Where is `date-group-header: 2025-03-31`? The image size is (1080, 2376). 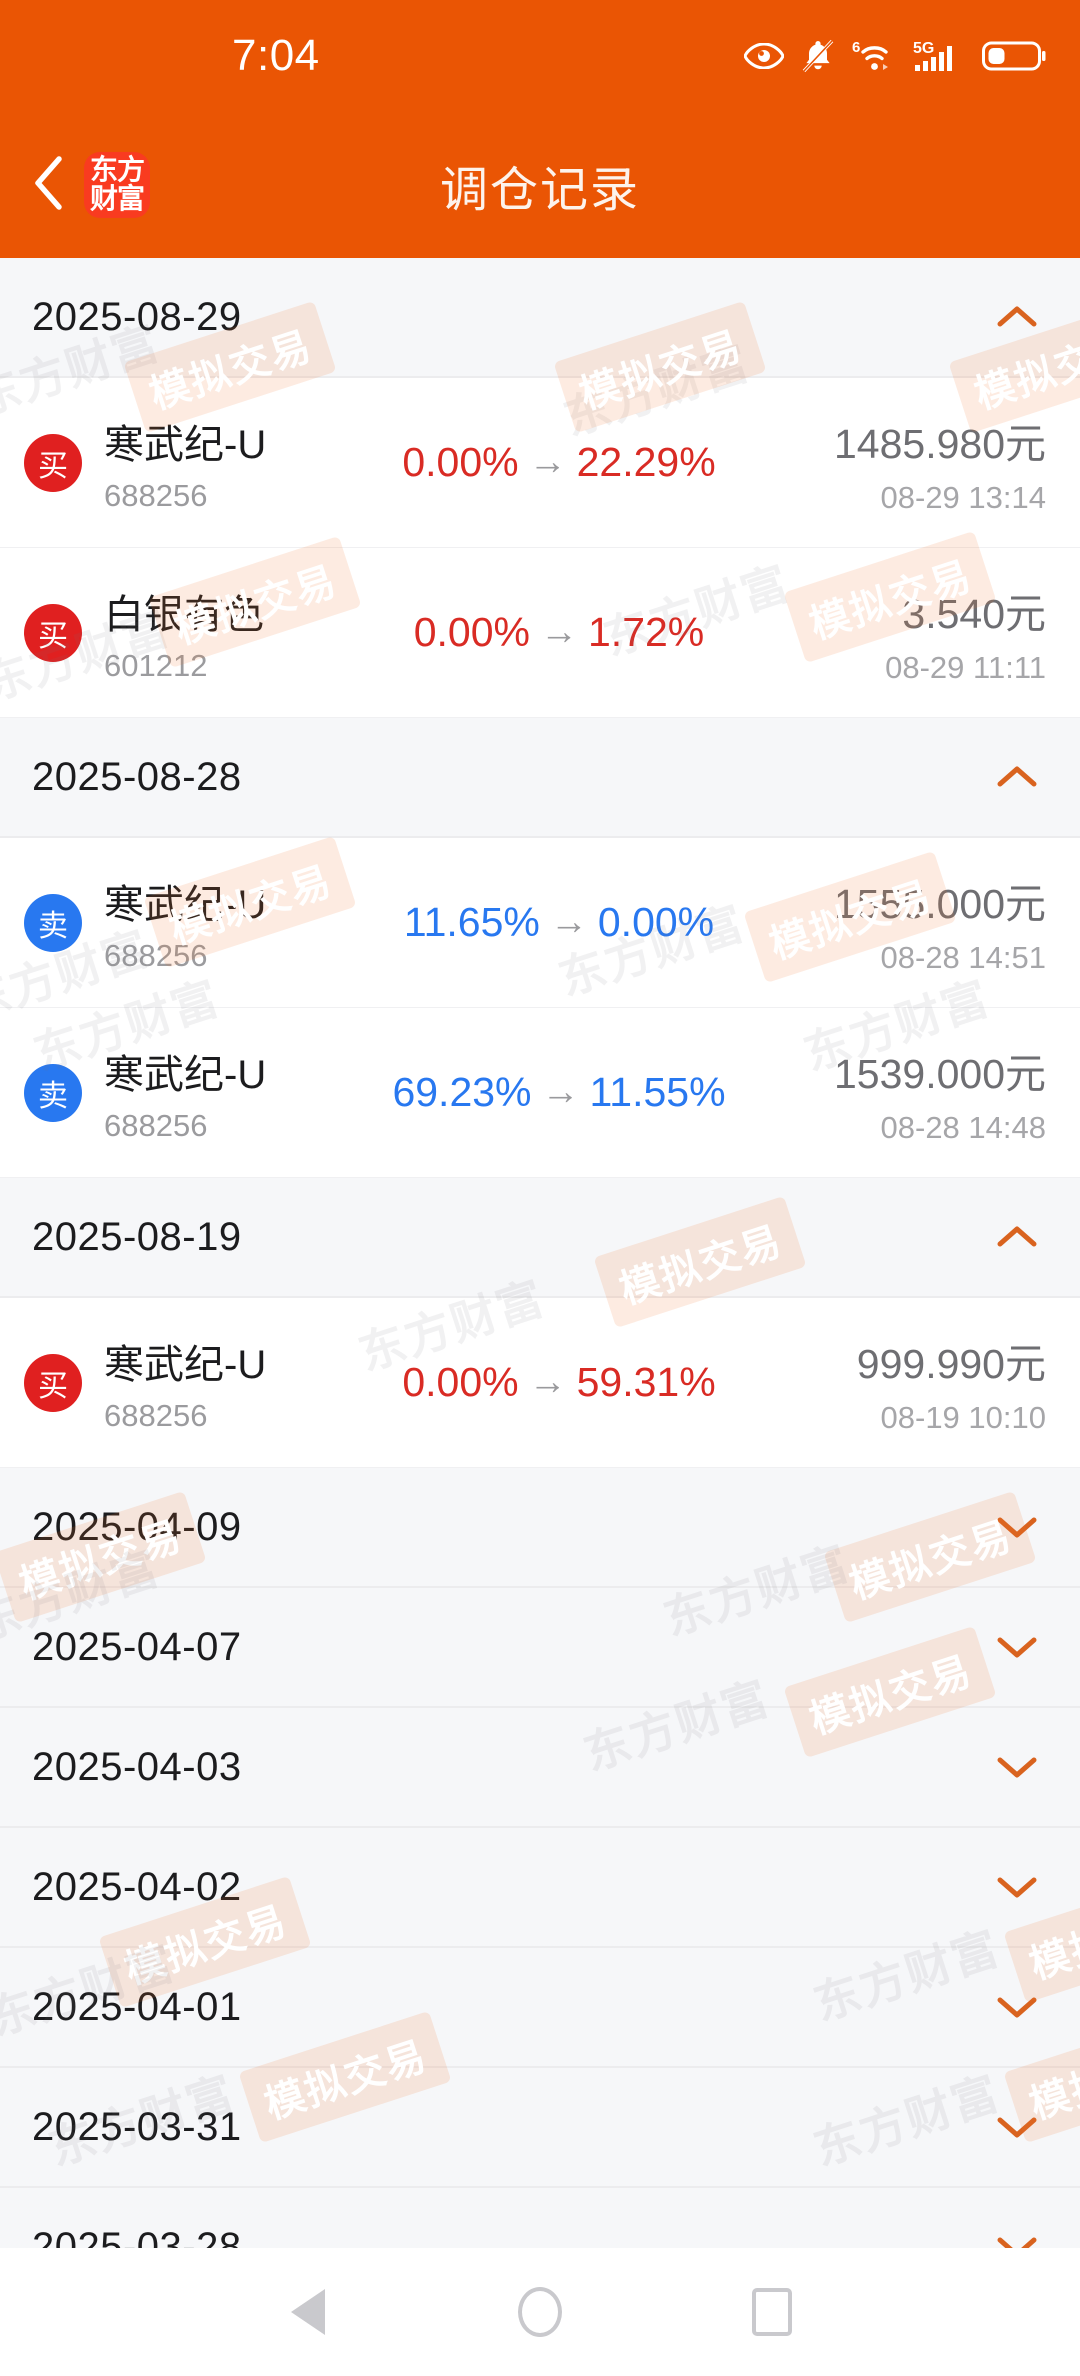 date-group-header: 2025-03-31 is located at coordinates (540, 2128).